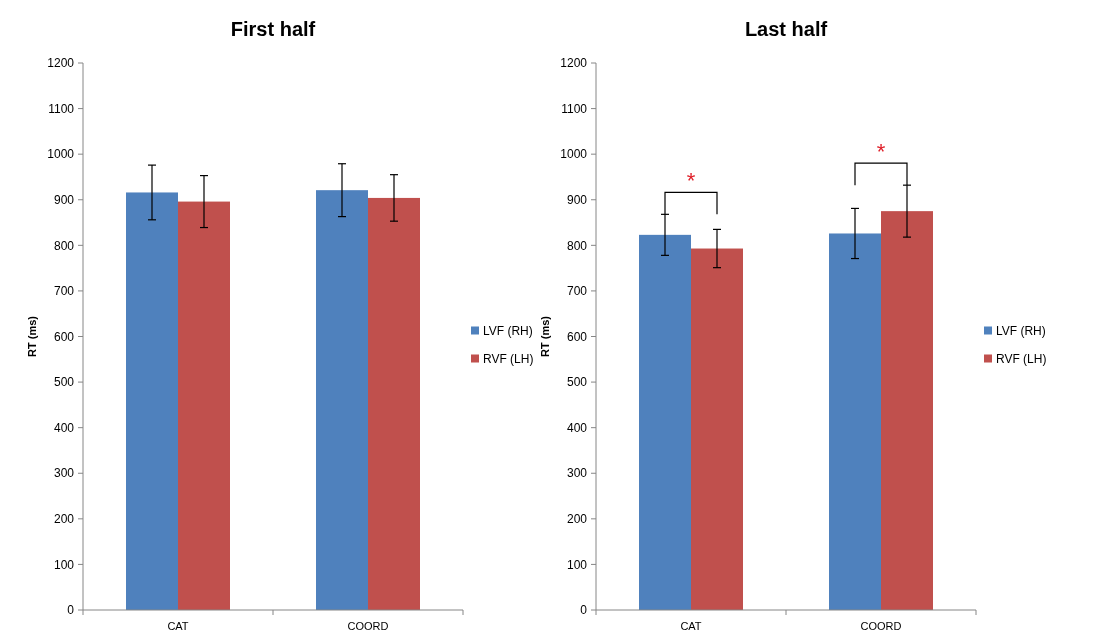 The width and height of the screenshot is (1107, 634). What do you see at coordinates (273, 29) in the screenshot?
I see `chart-title: First half` at bounding box center [273, 29].